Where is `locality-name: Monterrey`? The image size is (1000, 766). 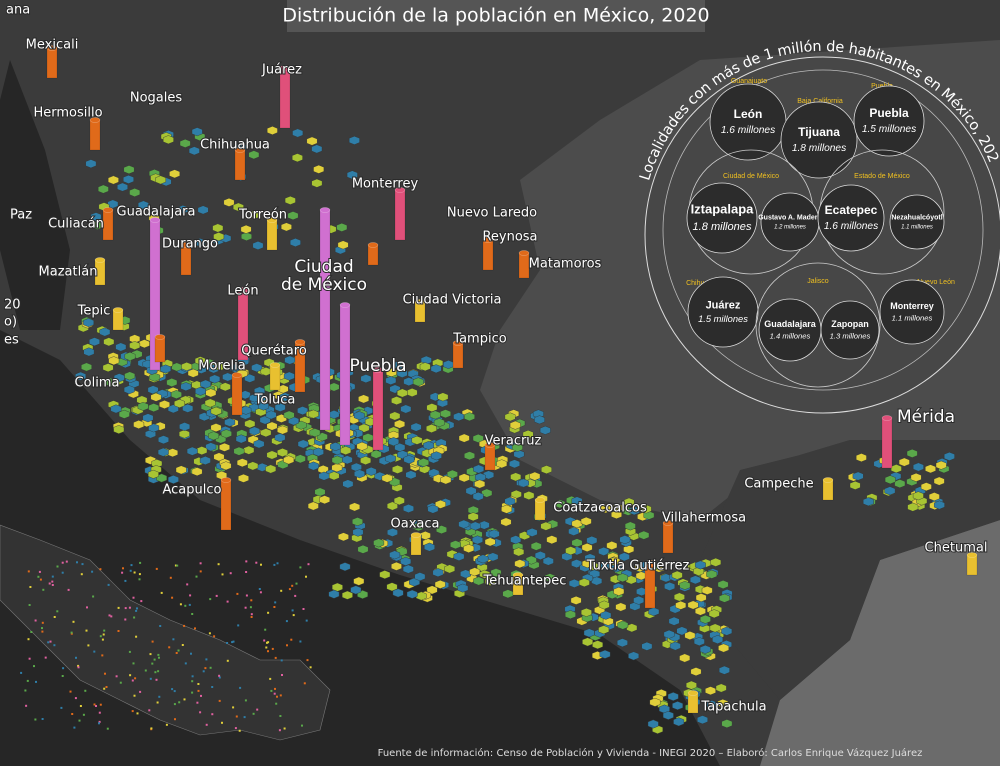
locality-name: Monterrey is located at coordinates (912, 306).